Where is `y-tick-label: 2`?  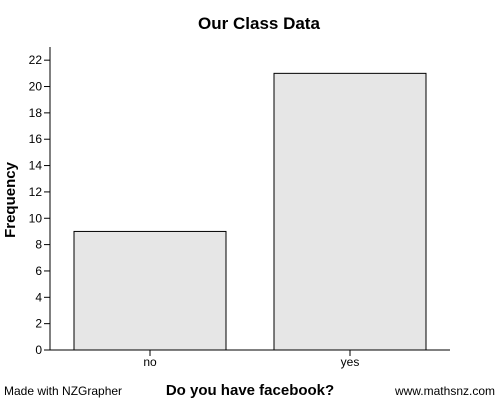
y-tick-label: 2 is located at coordinates (38, 324).